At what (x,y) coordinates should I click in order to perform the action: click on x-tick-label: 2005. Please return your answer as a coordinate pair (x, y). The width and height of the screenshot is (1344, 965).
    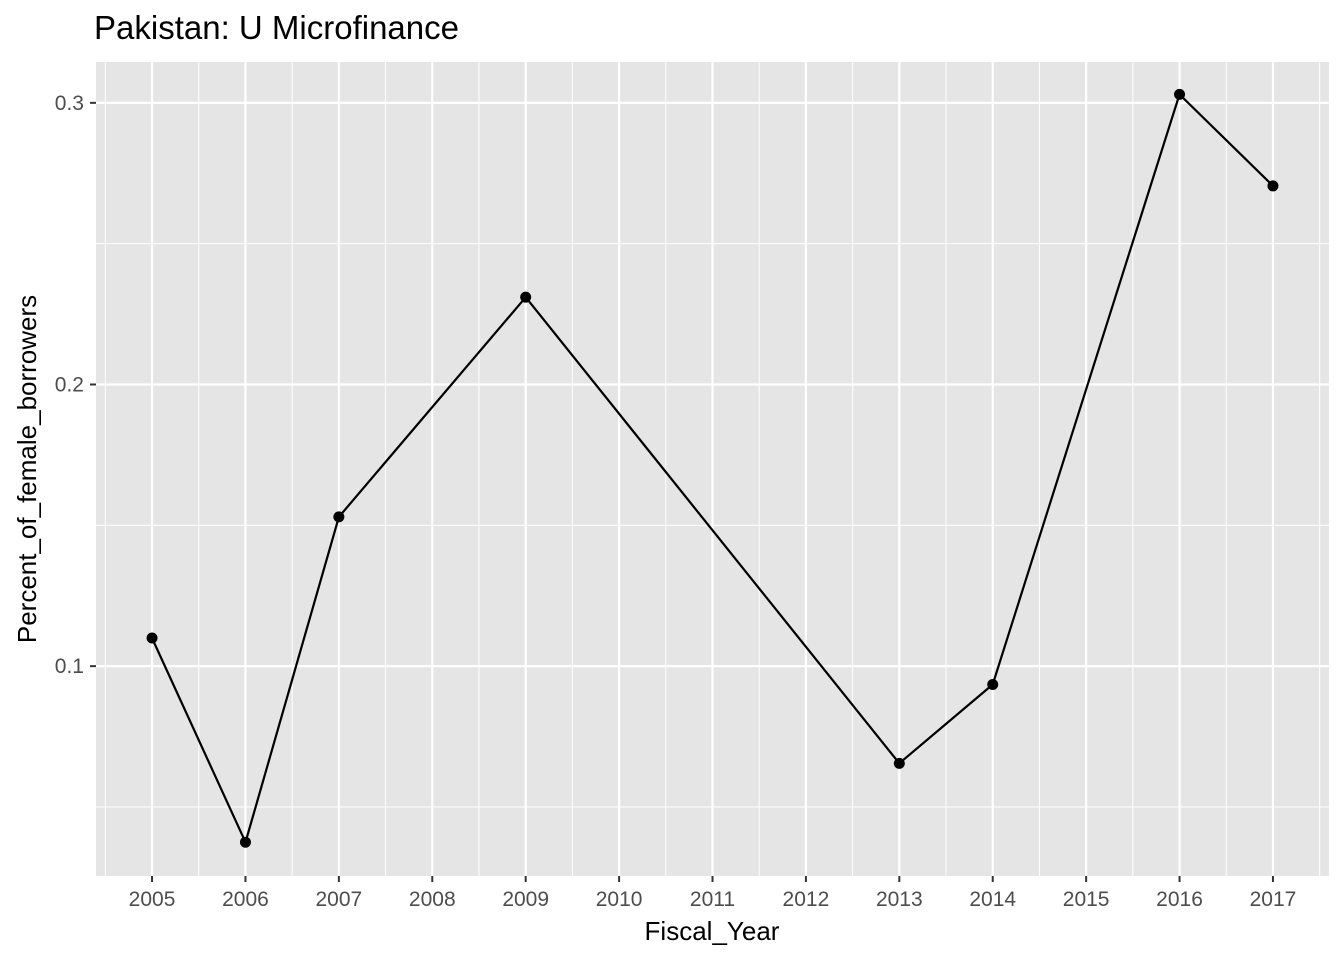
    Looking at the image, I should click on (152, 899).